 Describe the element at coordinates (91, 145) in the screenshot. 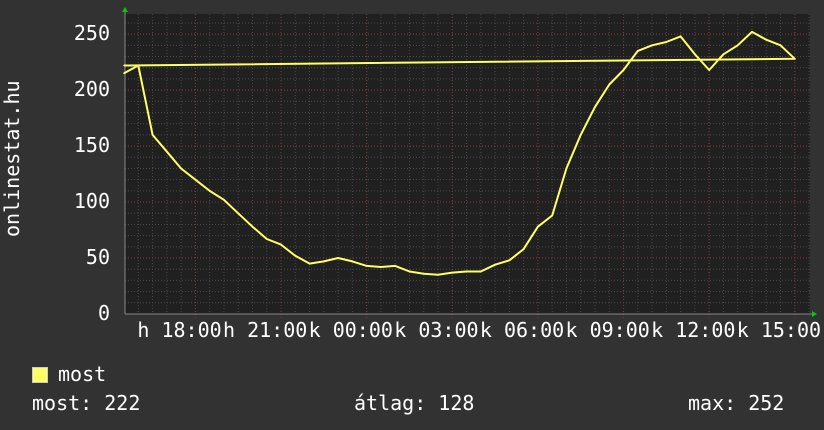

I see `y-tick-label: 150` at that location.